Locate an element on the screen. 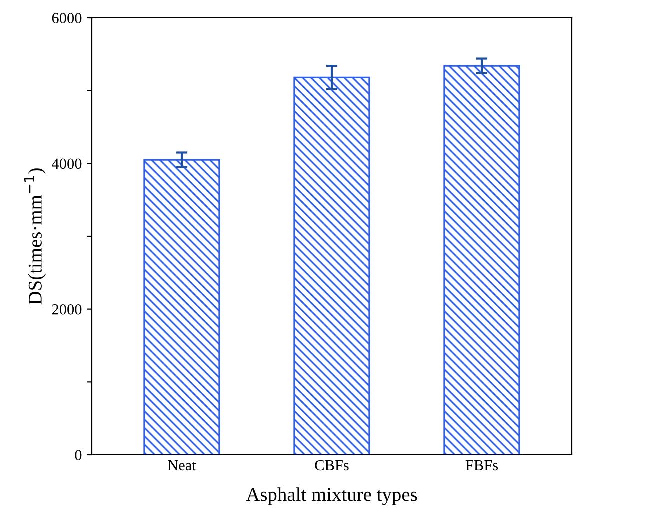 This screenshot has height=520, width=663. y-tick-label: 6000 is located at coordinates (67, 18).